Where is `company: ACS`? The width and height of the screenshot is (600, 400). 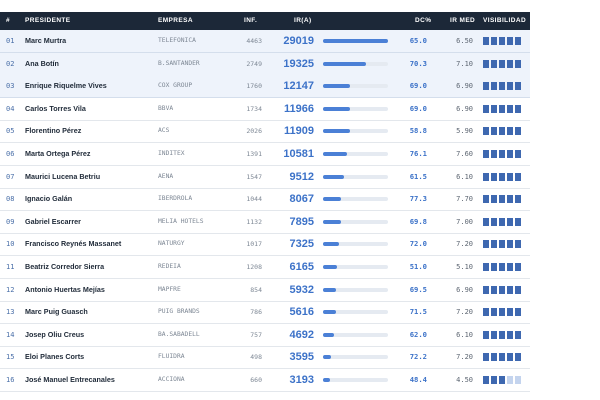
company: ACS is located at coordinates (164, 131).